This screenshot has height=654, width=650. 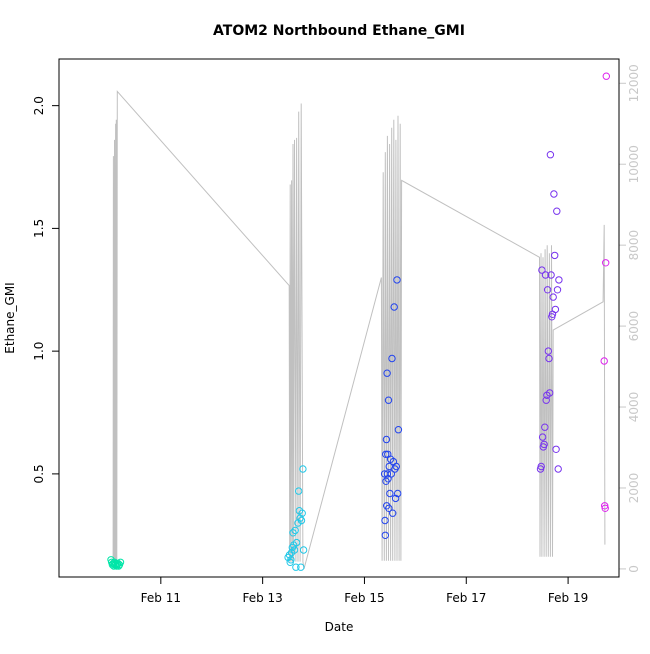 I want to click on x-tick-label: Feb 15, so click(x=364, y=598).